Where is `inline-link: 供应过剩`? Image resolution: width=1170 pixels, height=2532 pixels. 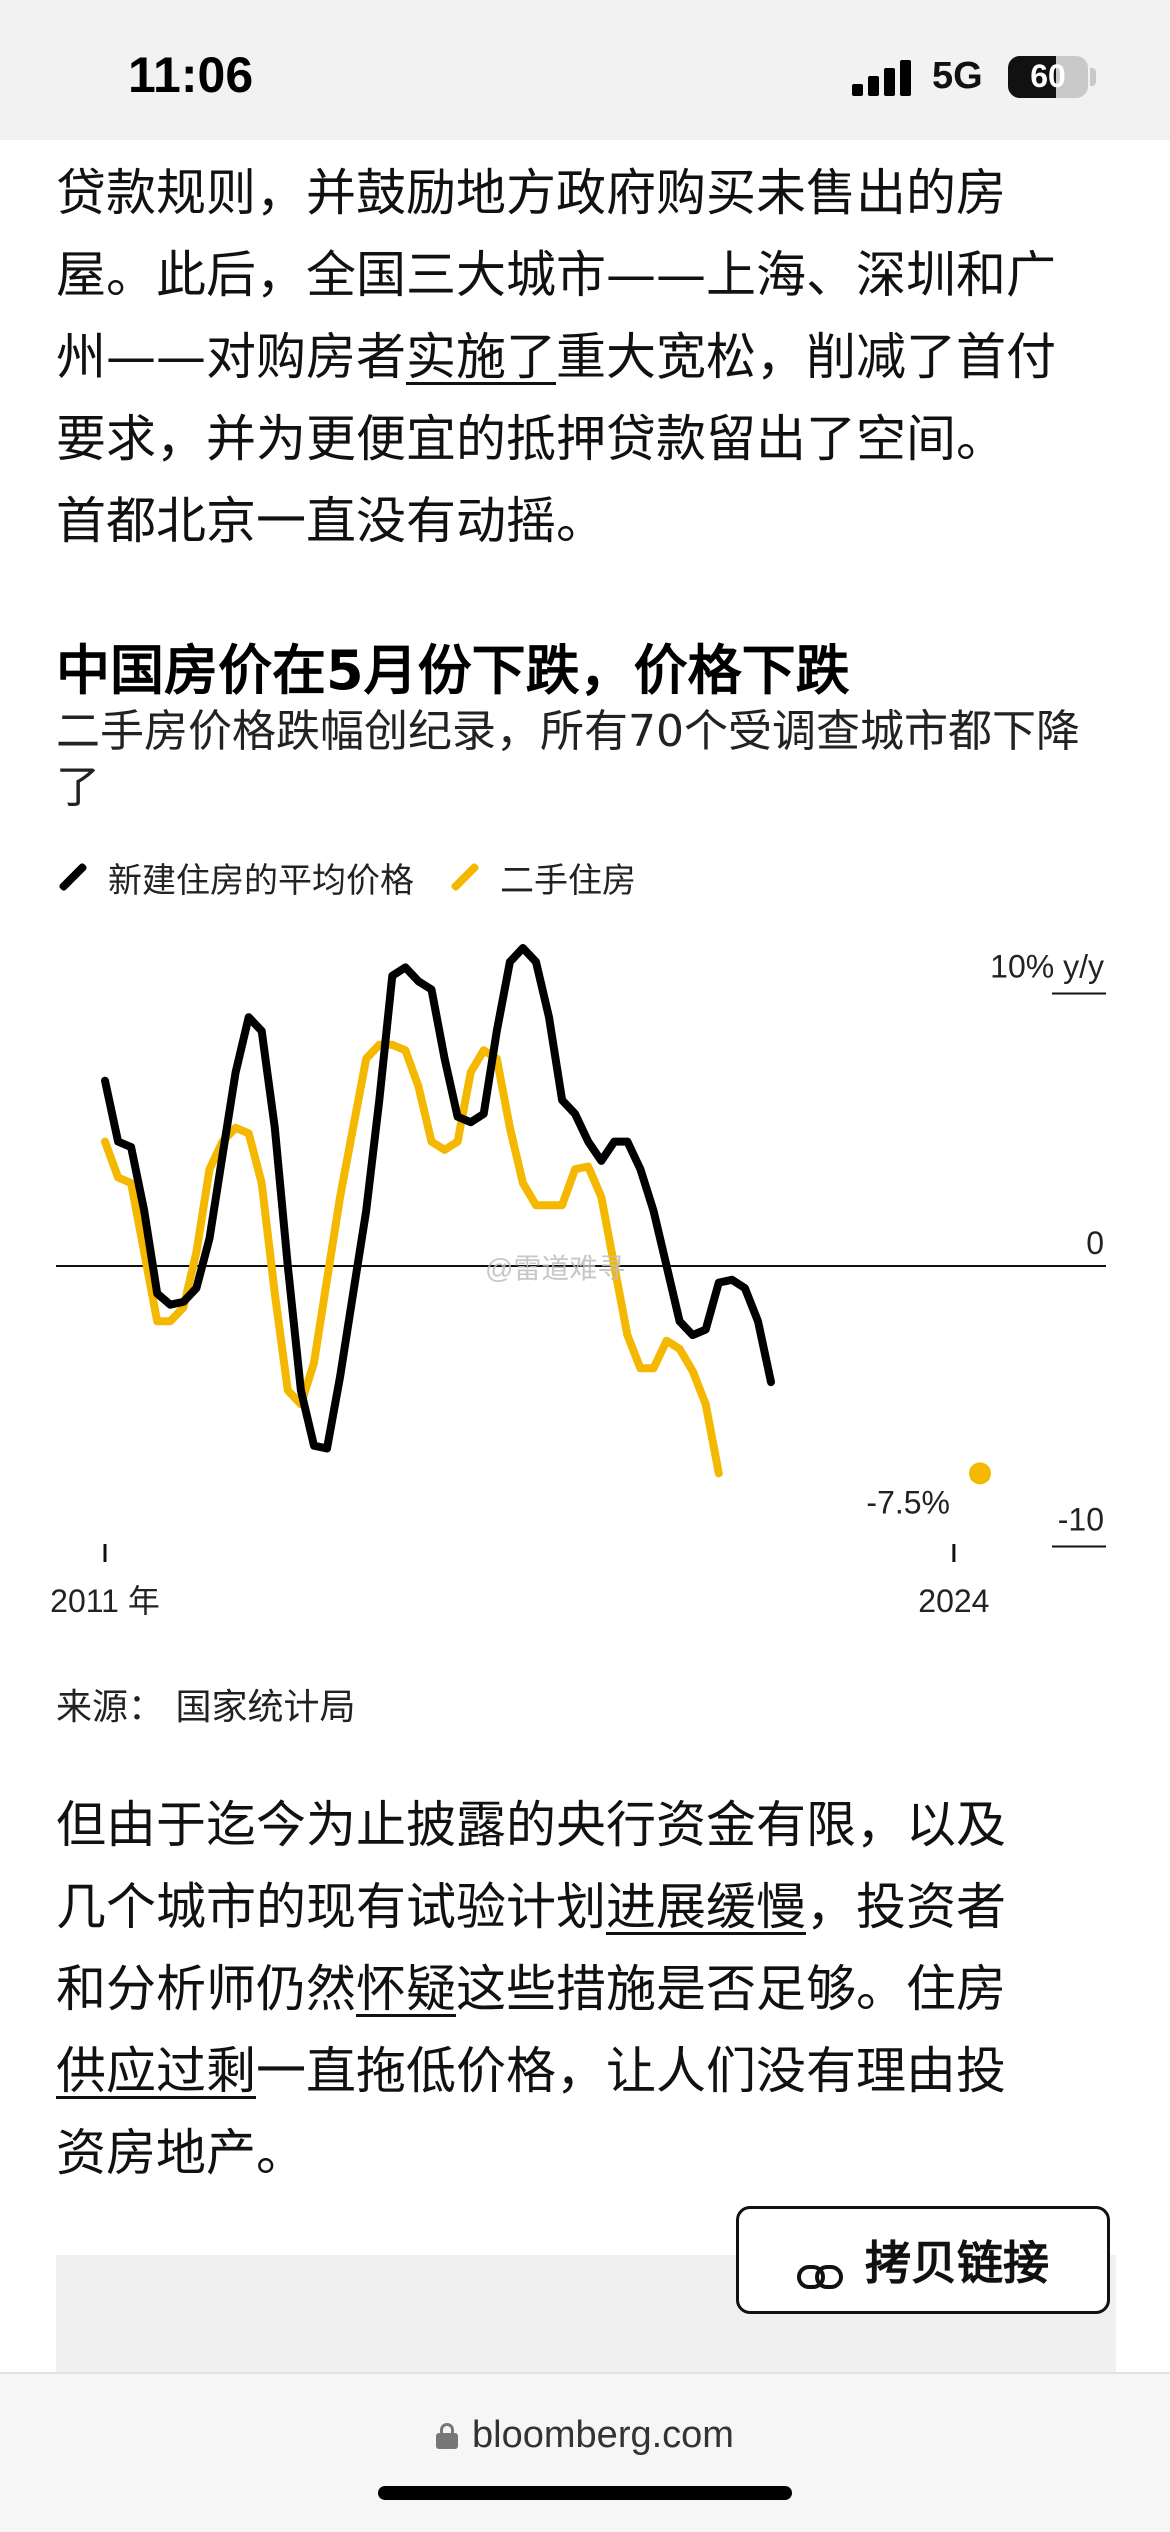 inline-link: 供应过剩 is located at coordinates (156, 2071).